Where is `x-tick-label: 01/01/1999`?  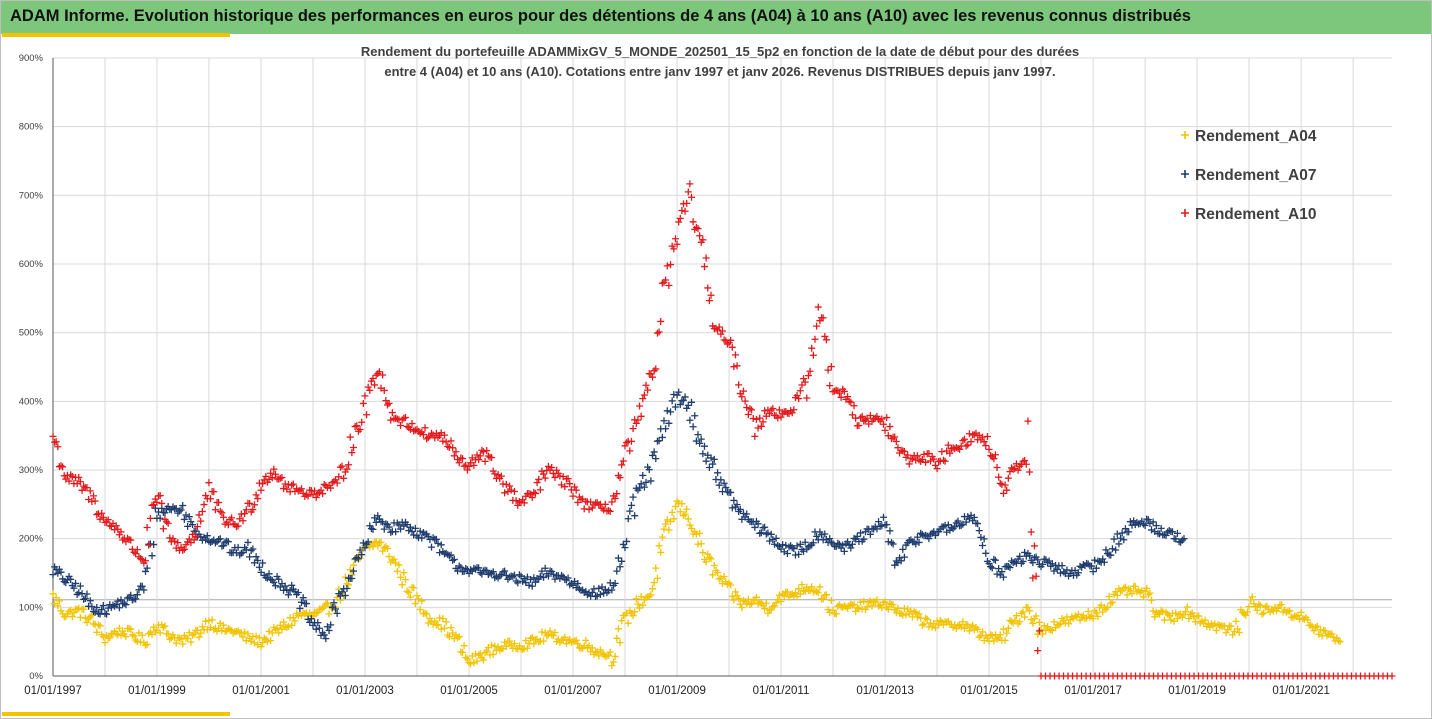
x-tick-label: 01/01/1999 is located at coordinates (157, 691).